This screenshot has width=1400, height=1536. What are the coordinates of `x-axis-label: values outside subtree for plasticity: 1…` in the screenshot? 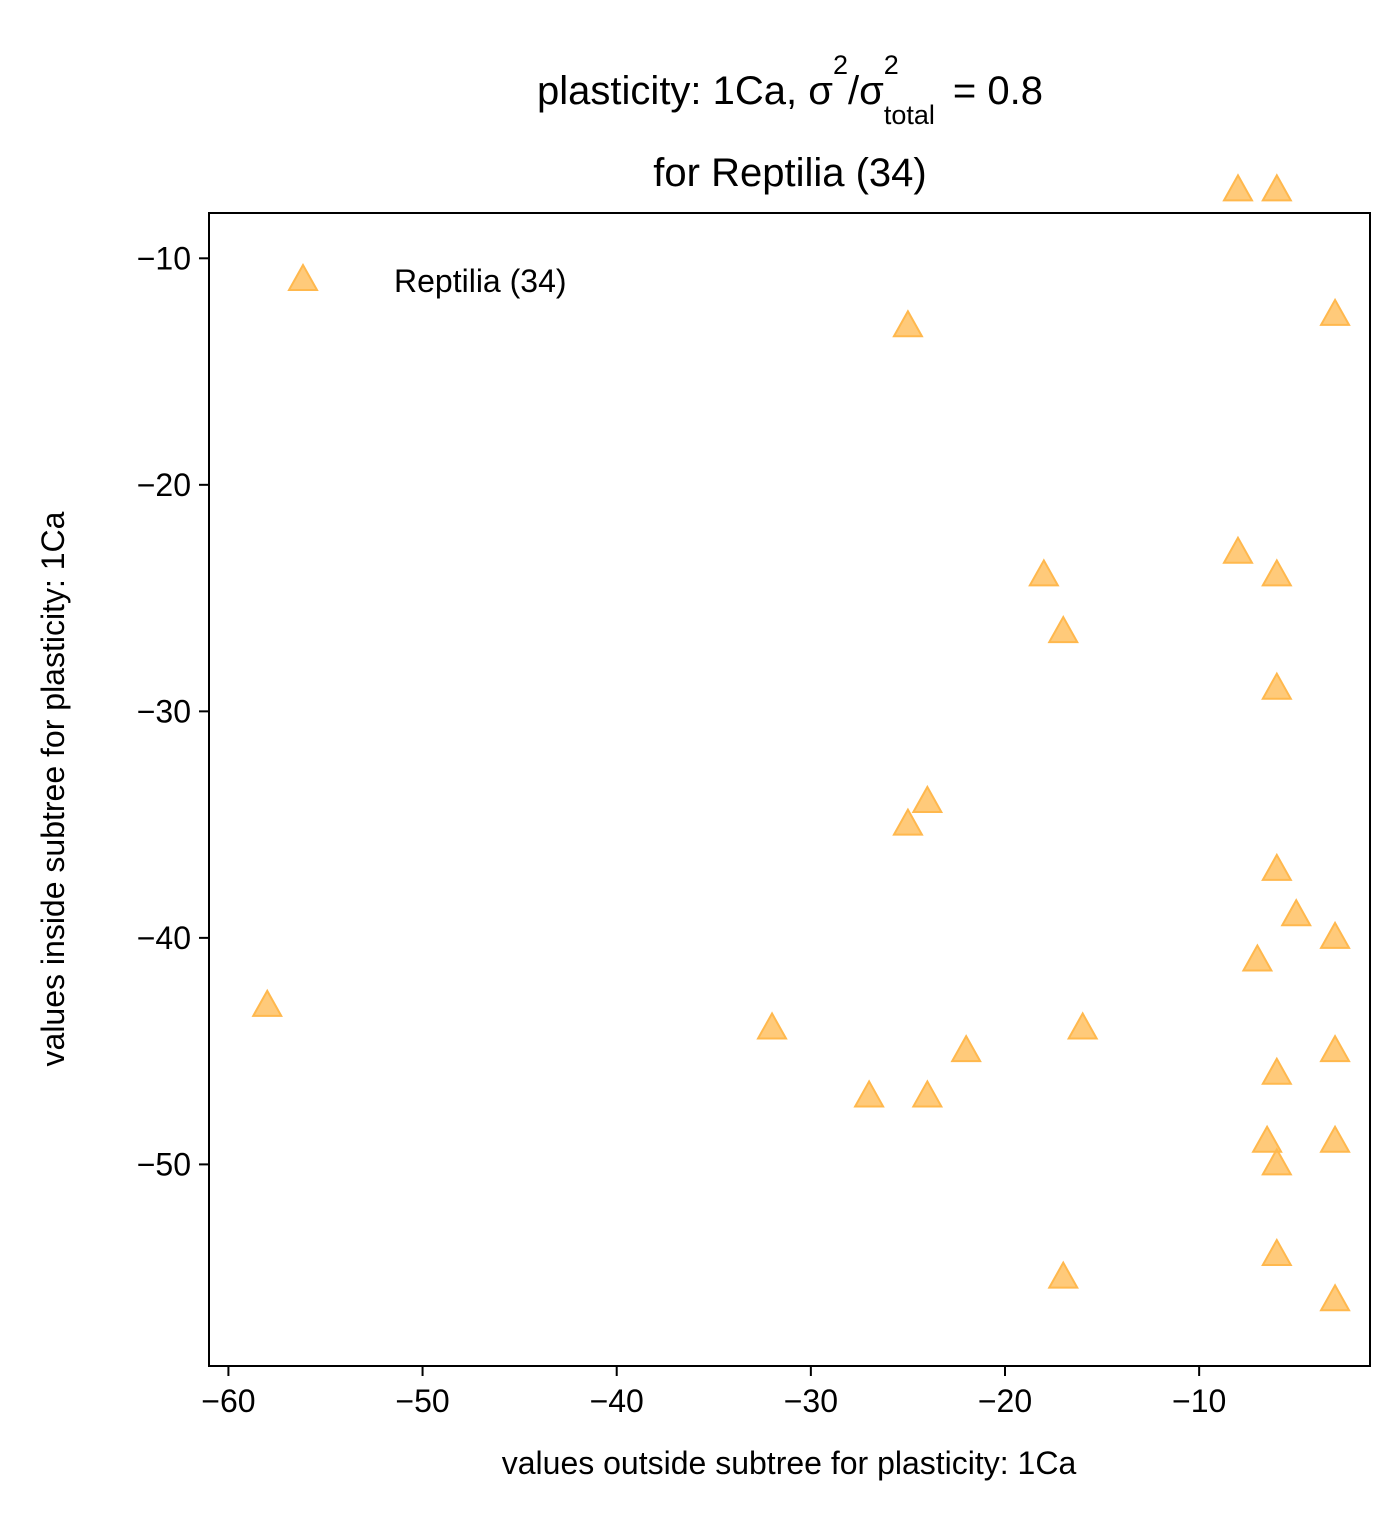 It's located at (789, 1463).